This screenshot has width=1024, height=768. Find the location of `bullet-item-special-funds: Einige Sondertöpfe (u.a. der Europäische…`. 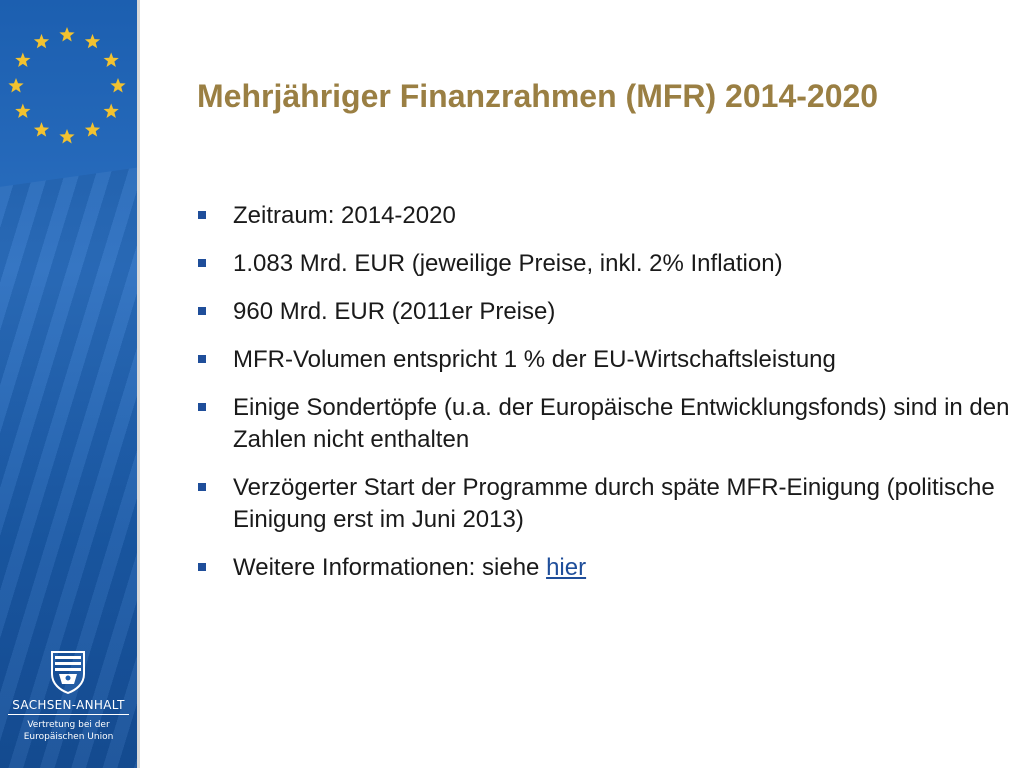

bullet-item-special-funds: Einige Sondertöpfe (u.a. der Europäische… is located at coordinates (606, 424).